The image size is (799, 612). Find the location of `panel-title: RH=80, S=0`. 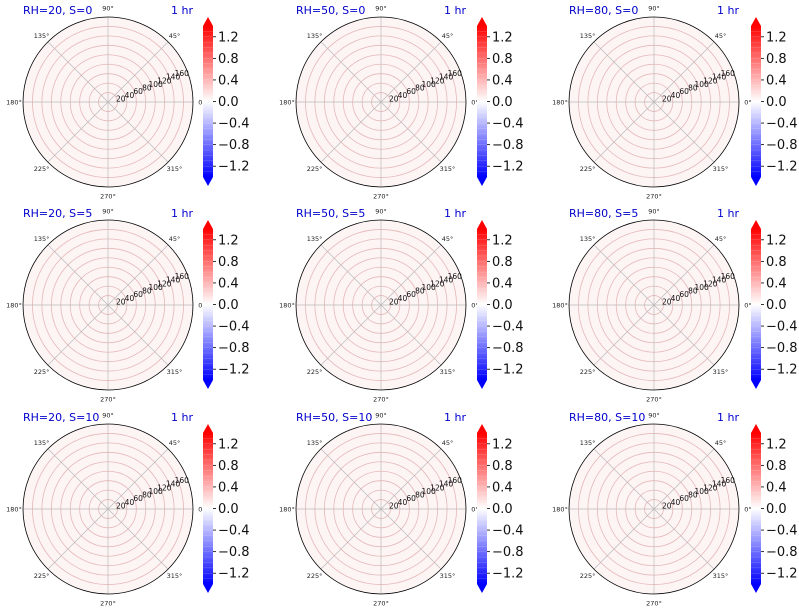

panel-title: RH=80, S=0 is located at coordinates (603, 10).